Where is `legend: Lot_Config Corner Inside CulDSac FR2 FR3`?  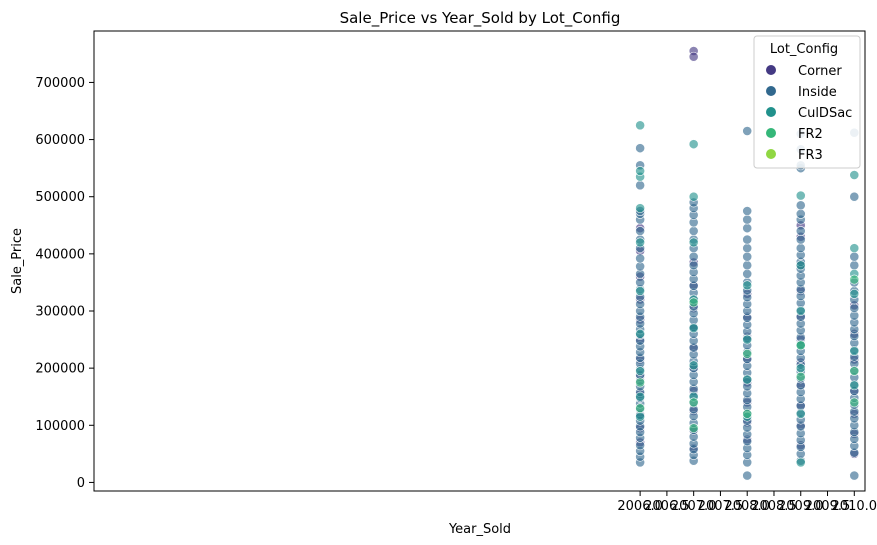 legend: Lot_Config Corner Inside CulDSac FR2 FR3 is located at coordinates (807, 102).